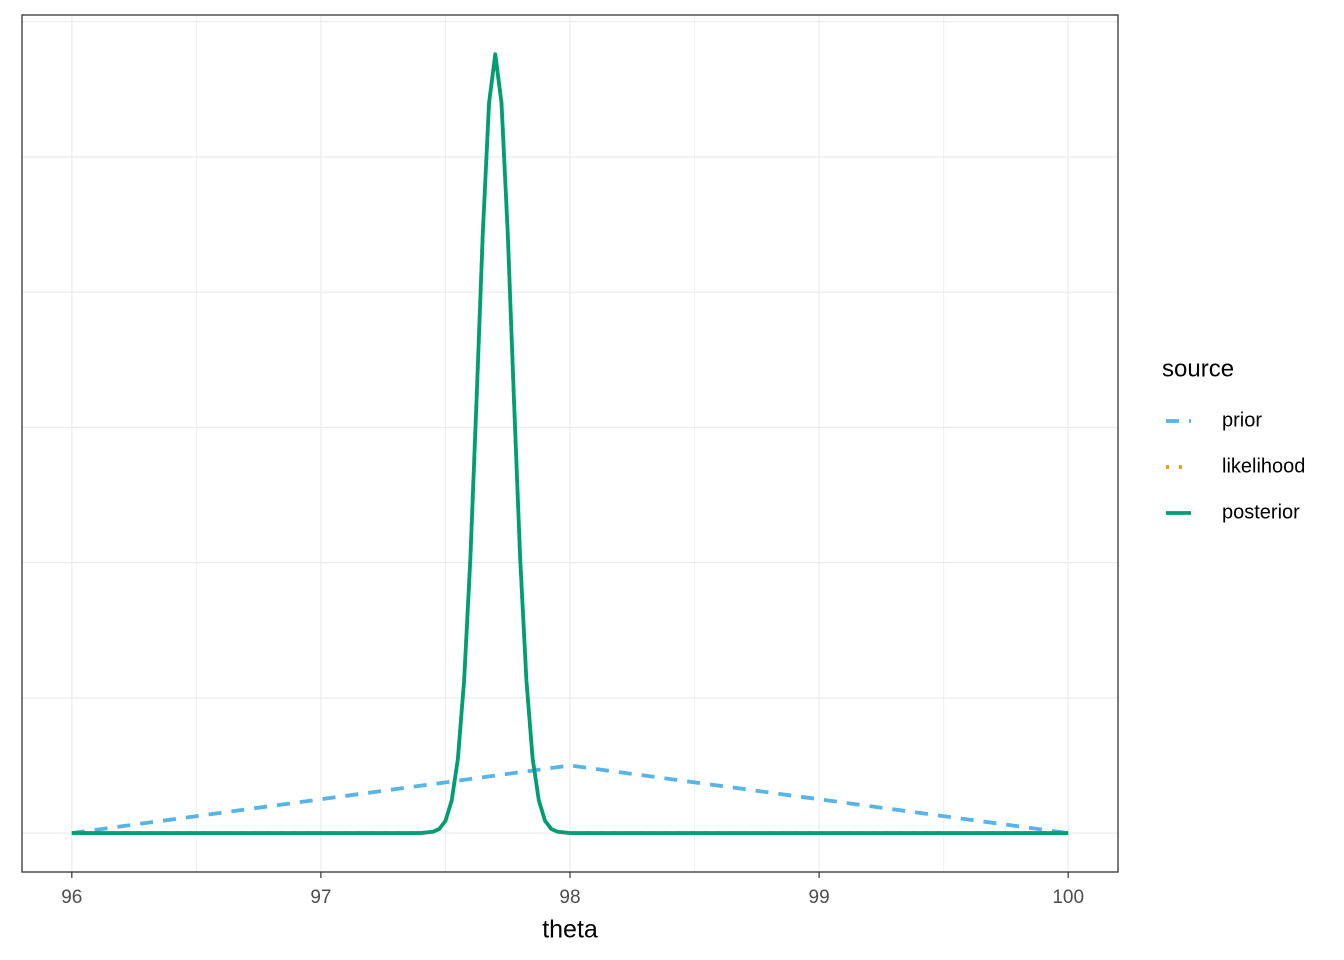  I want to click on x-tick-label: 99, so click(819, 897).